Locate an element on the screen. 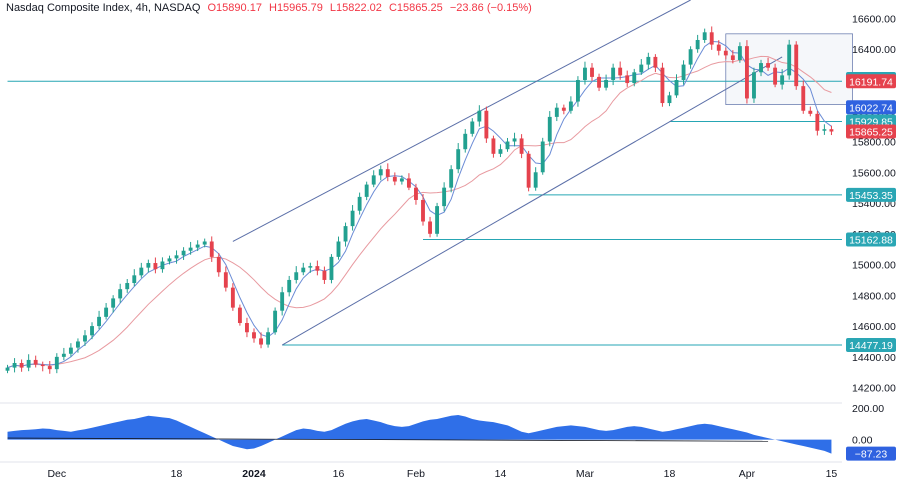  osc-tick-0: 200.00 is located at coordinates (868, 409).